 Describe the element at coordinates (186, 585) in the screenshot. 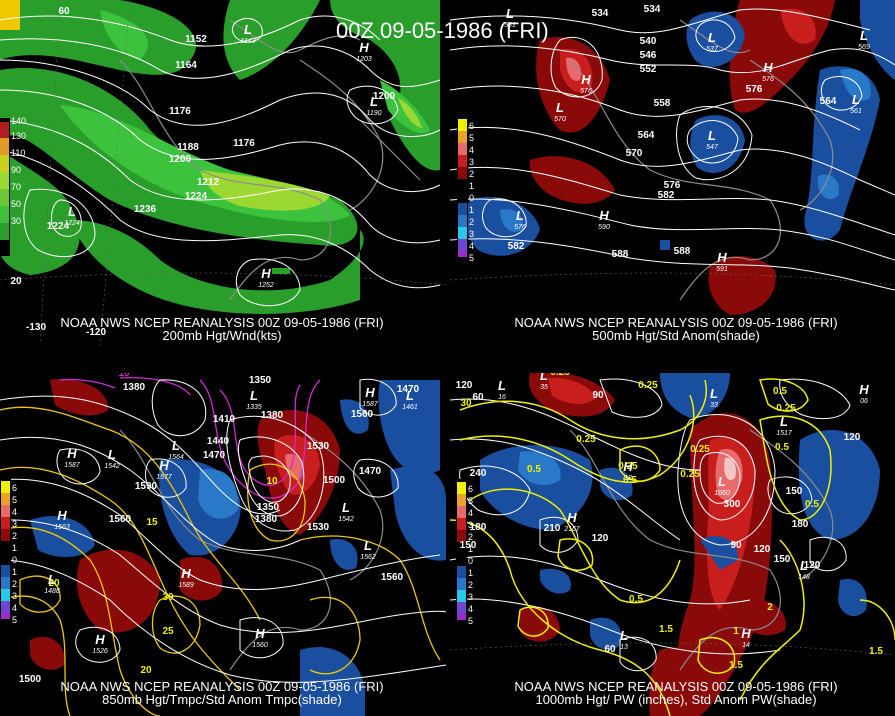

I see `high-pressure-value: 1589` at that location.